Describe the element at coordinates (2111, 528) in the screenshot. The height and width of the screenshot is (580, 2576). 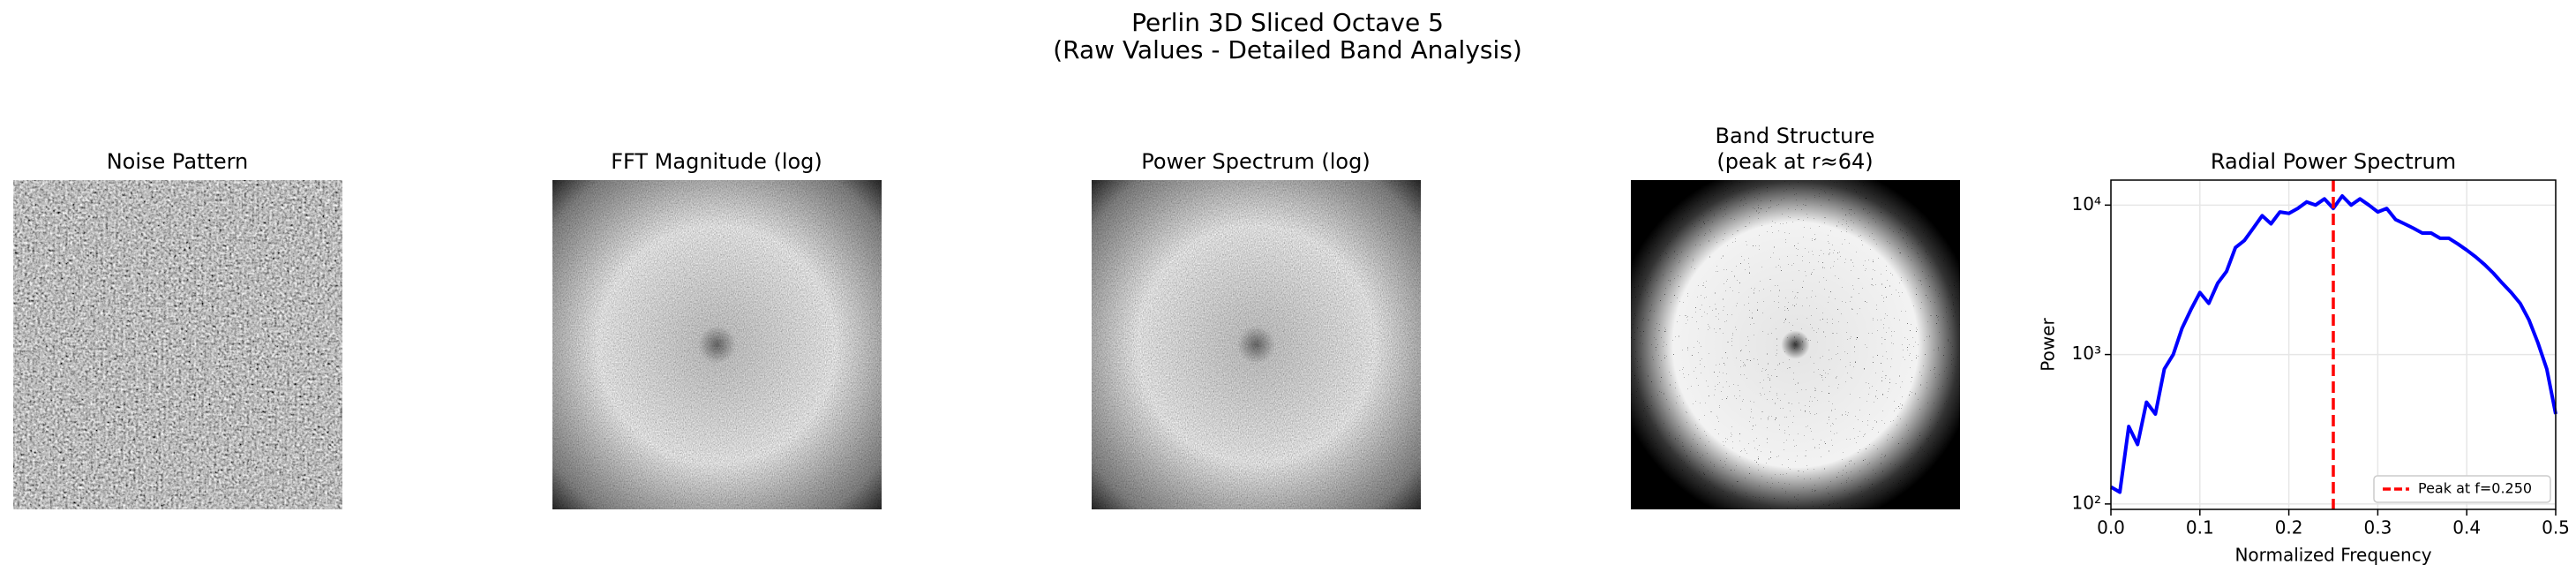
I see `x-tick-label: 0.0` at that location.